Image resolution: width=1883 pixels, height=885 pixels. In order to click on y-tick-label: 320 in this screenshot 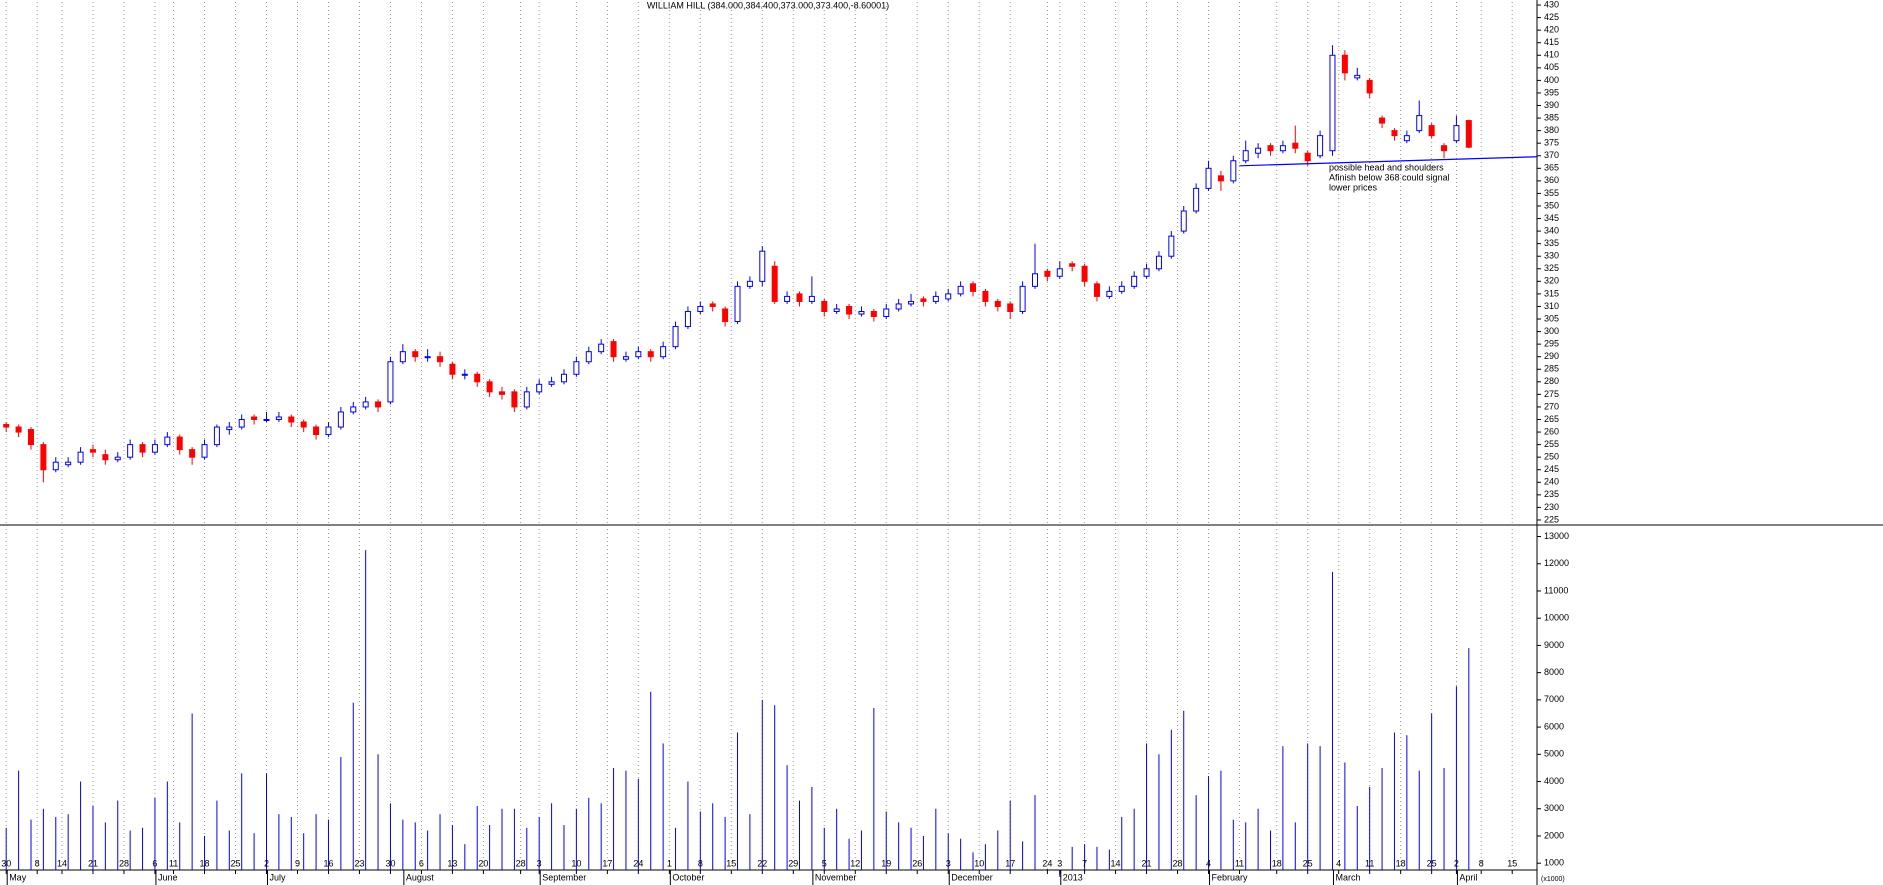, I will do `click(1551, 281)`.